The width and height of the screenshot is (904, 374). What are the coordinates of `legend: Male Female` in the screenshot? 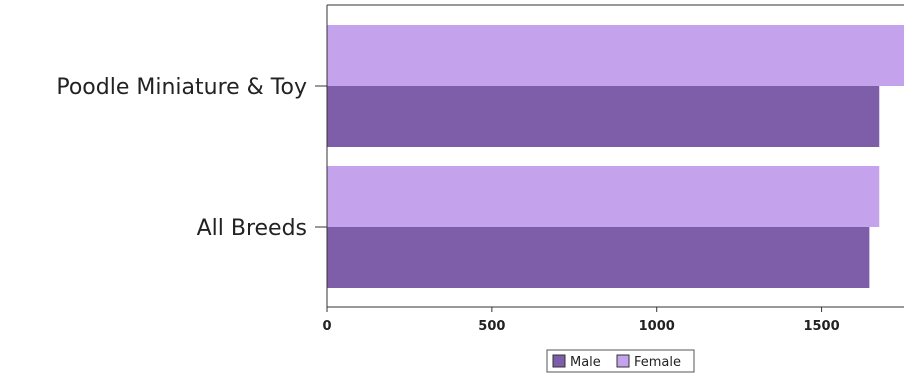 It's located at (620, 361).